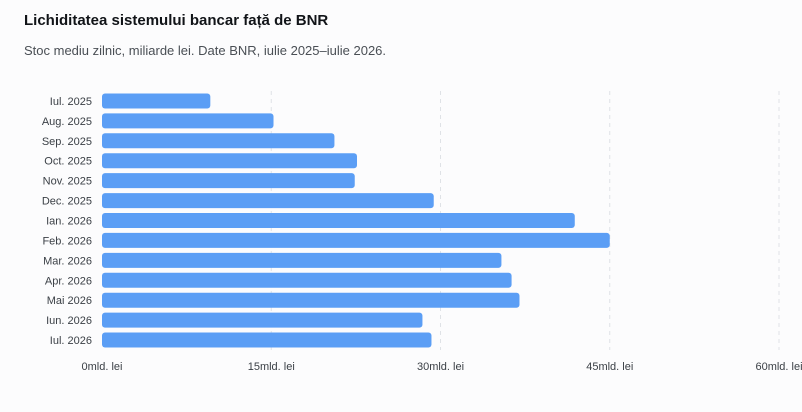 The height and width of the screenshot is (412, 802). I want to click on category-label: Ian. 2026, so click(69, 222).